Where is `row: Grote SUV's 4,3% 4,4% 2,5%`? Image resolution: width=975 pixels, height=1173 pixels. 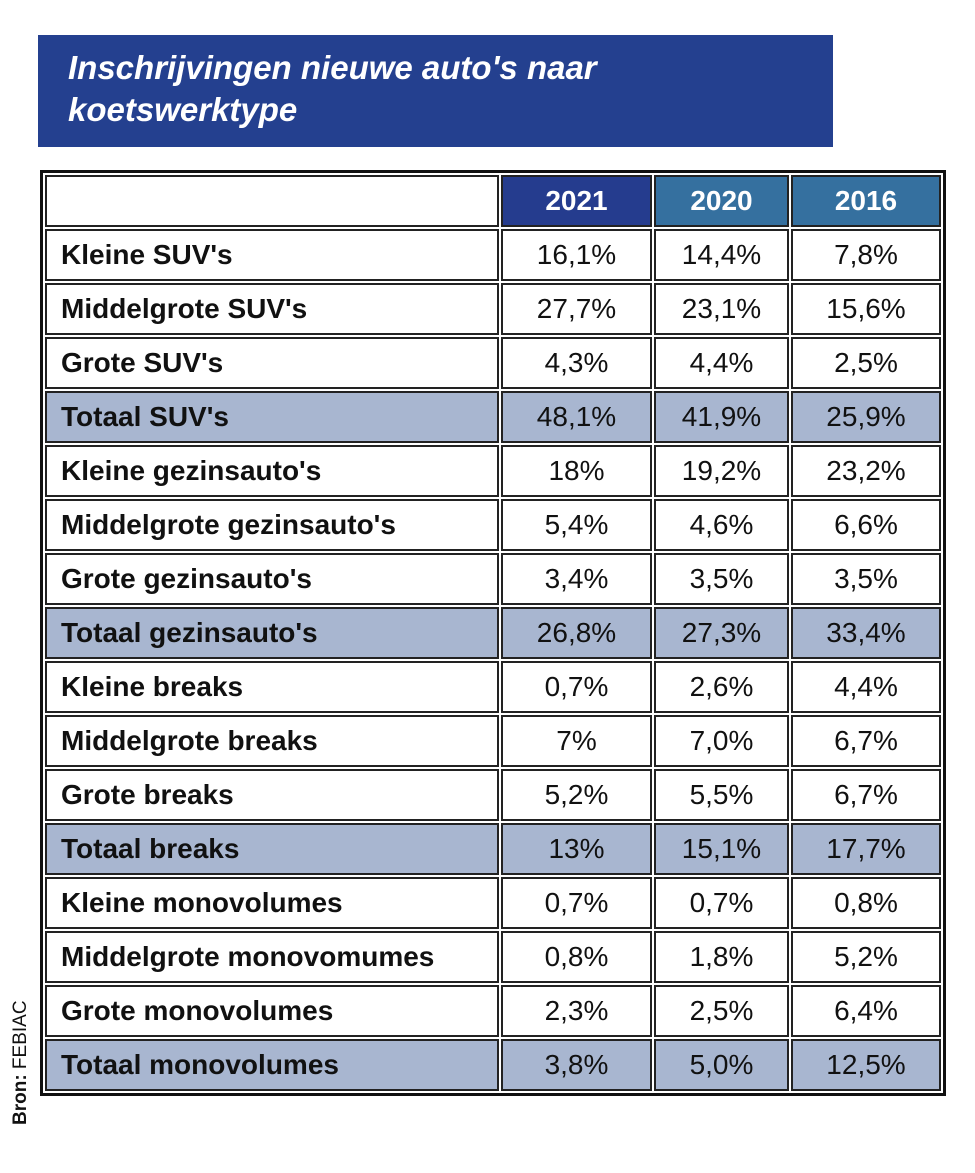
row: Grote SUV's 4,3% 4,4% 2,5% is located at coordinates (493, 363).